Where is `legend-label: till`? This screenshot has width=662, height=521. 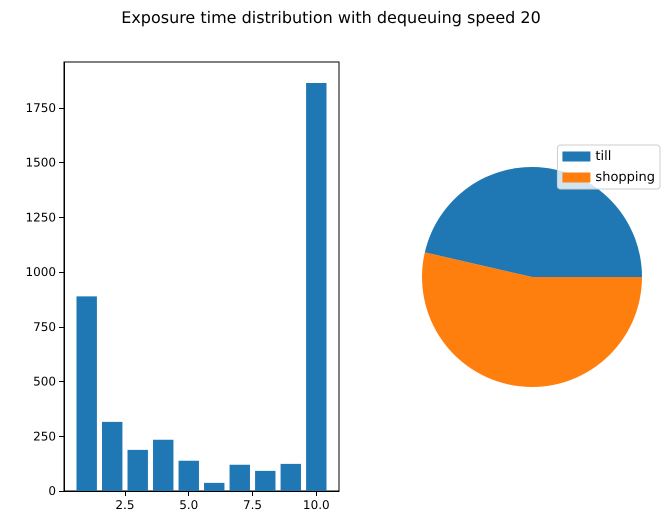 legend-label: till is located at coordinates (603, 156).